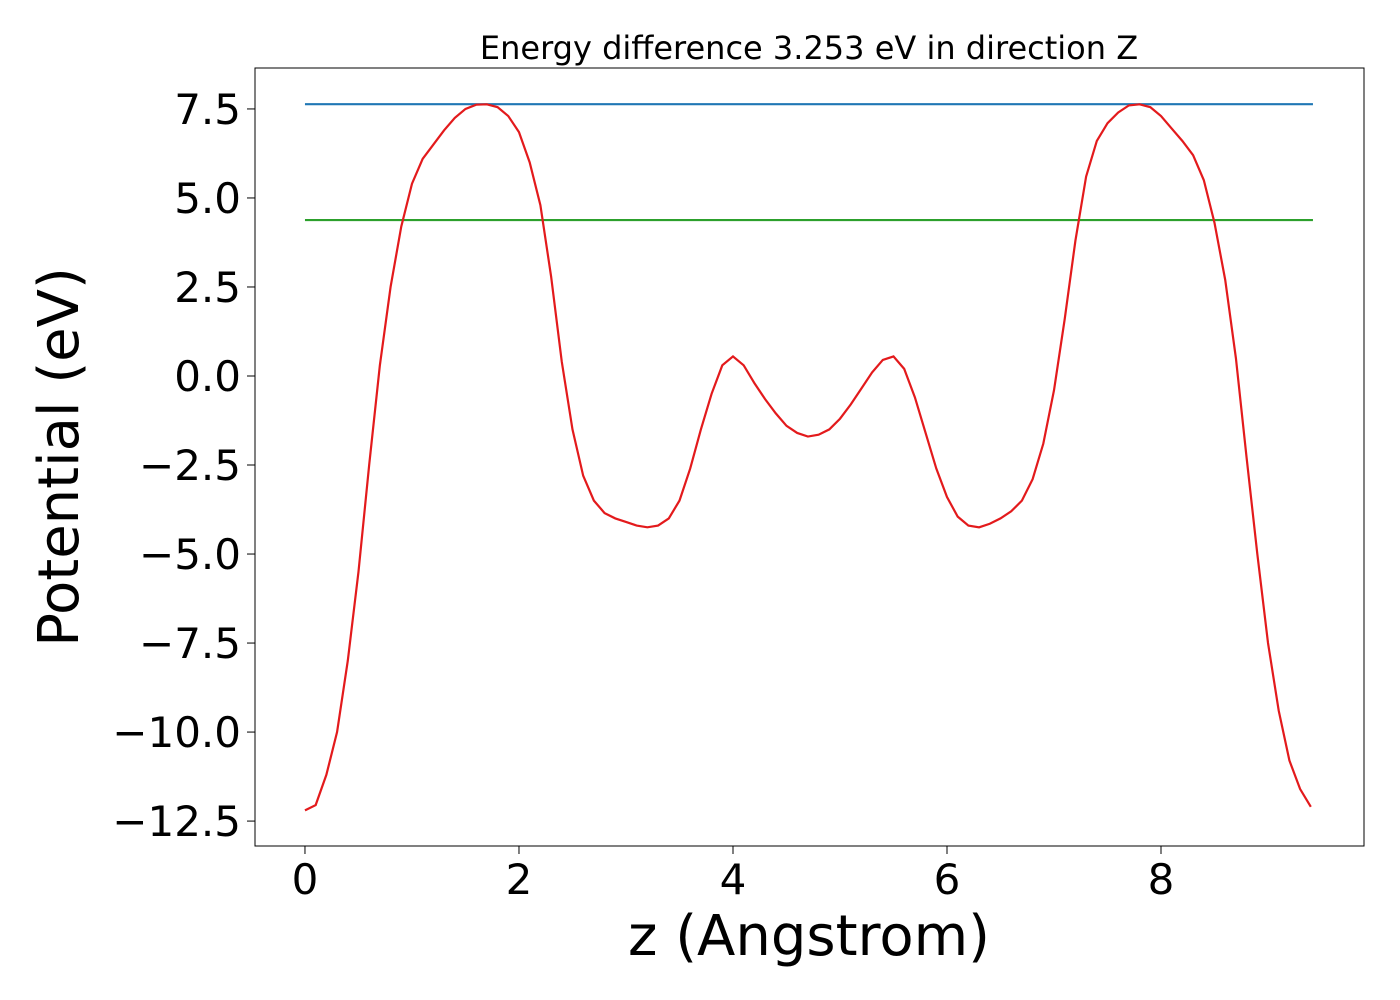 The image size is (1400, 1000). What do you see at coordinates (207, 287) in the screenshot?
I see `y-tick-label: 2.5` at bounding box center [207, 287].